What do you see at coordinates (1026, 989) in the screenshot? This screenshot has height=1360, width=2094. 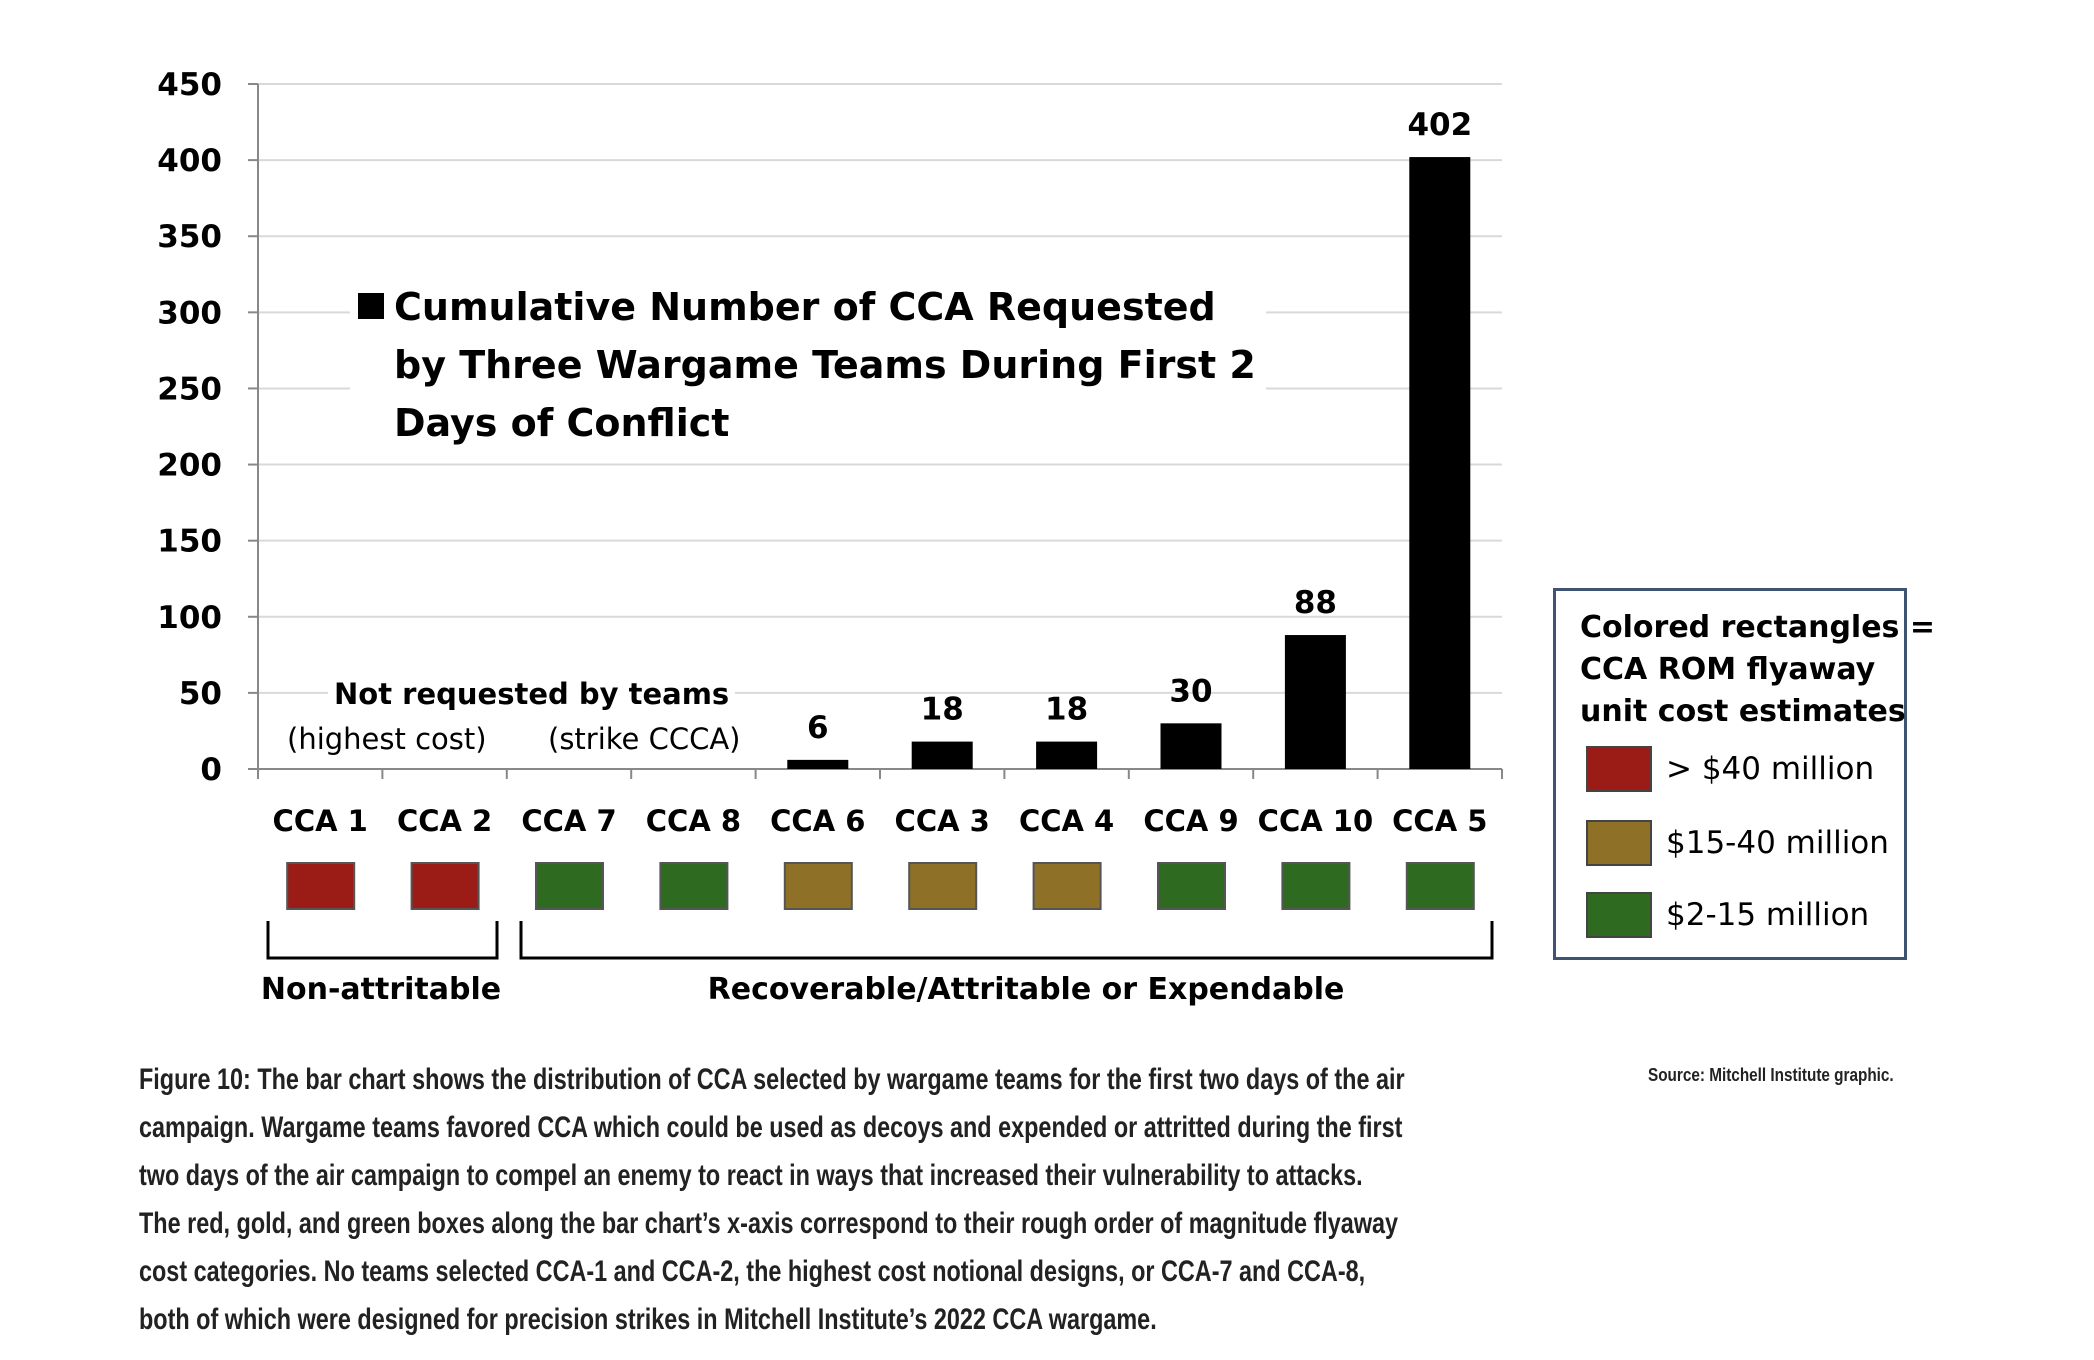 I see `group-label-recoverable: Recoverable/Attritable or Expendable` at bounding box center [1026, 989].